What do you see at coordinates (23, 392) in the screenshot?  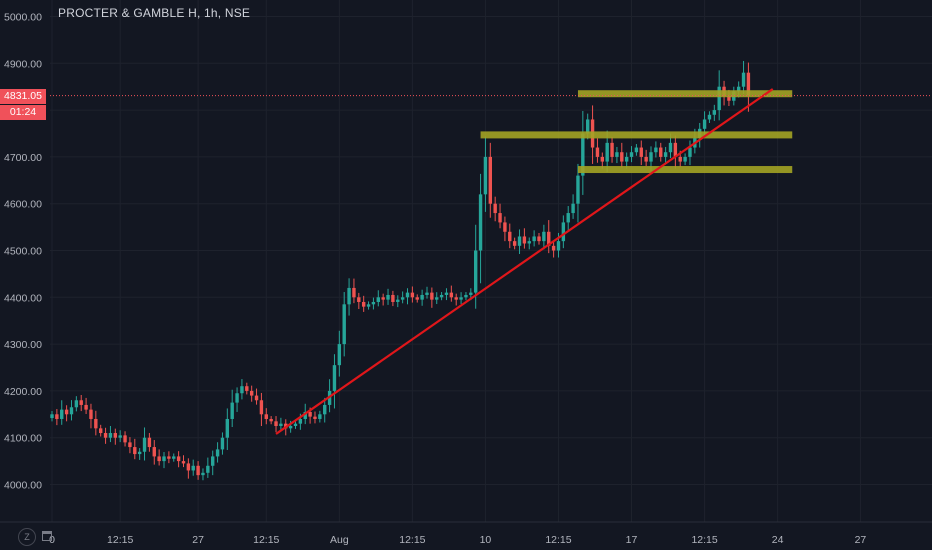 I see `y-tick-label: 4200.00` at bounding box center [23, 392].